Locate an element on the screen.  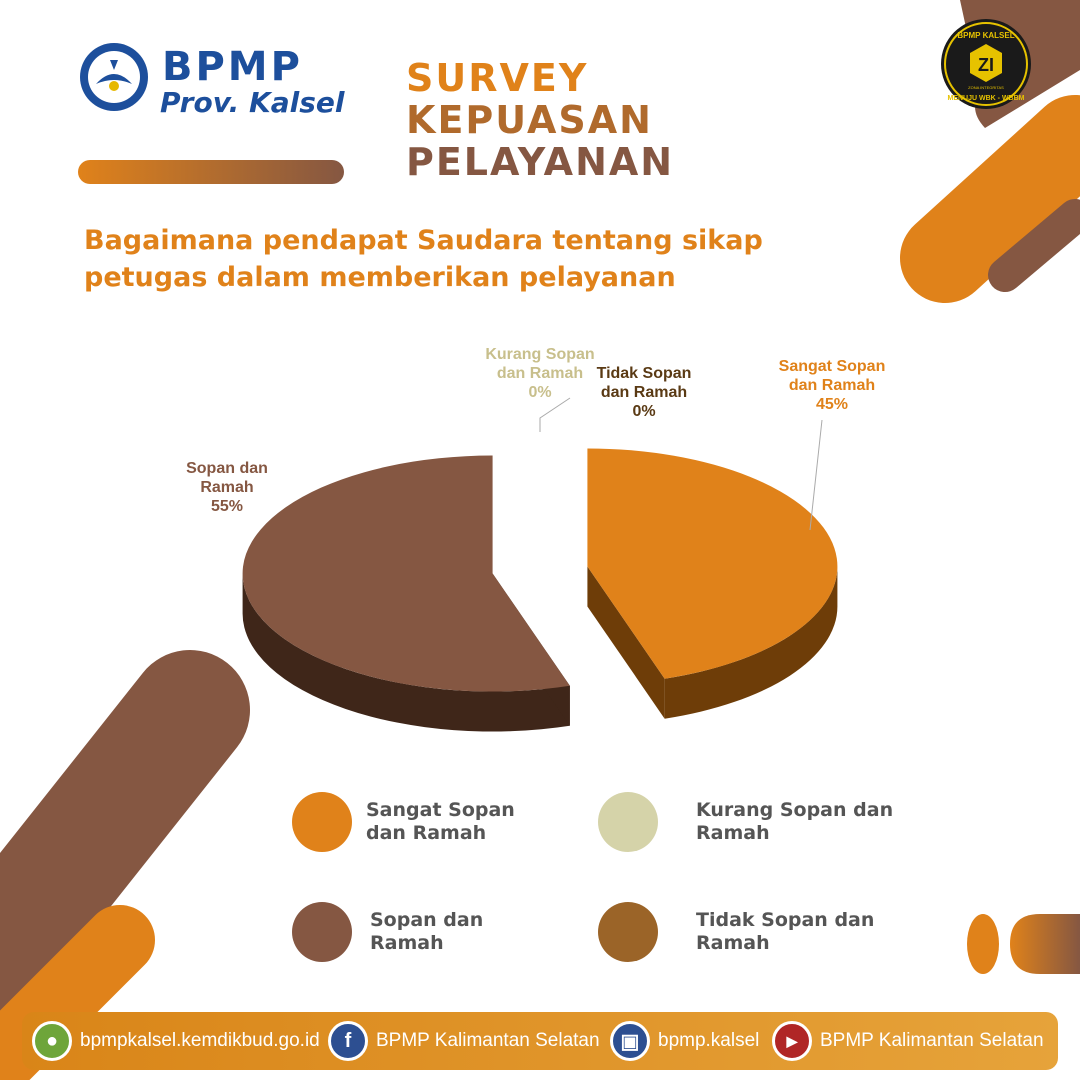
pie-tops is located at coordinates (540, 570).